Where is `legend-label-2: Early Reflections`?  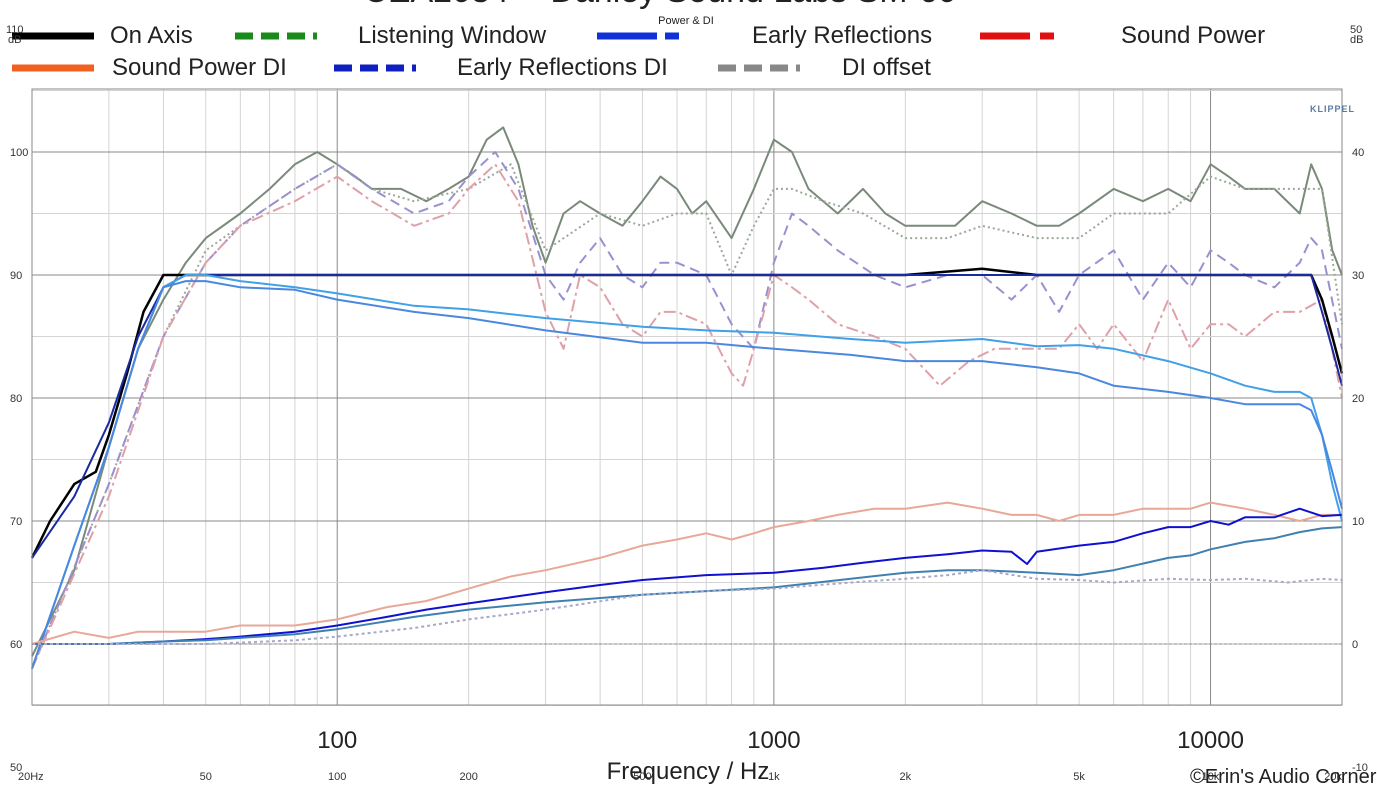 legend-label-2: Early Reflections is located at coordinates (842, 35).